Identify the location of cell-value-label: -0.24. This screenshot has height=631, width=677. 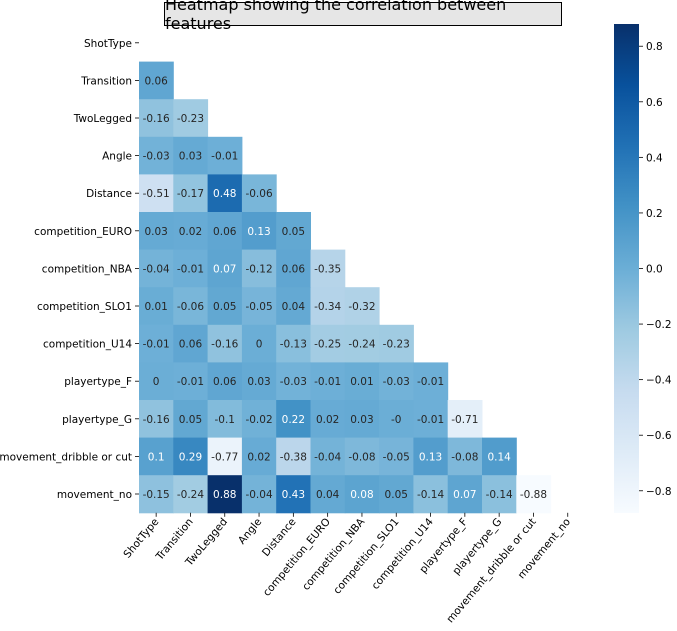
(361, 345).